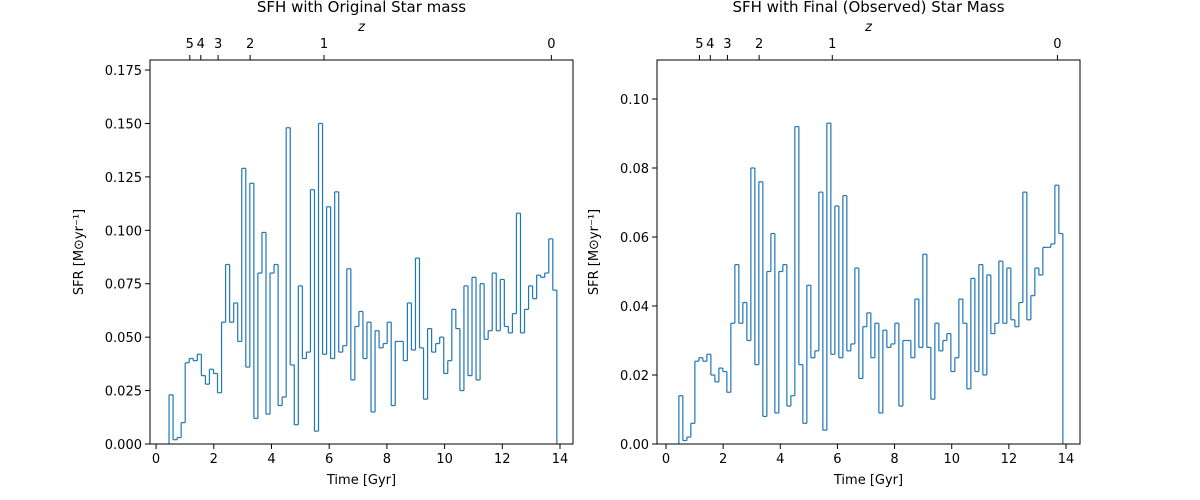  I want to click on y-tick-label: 0.08, so click(634, 169).